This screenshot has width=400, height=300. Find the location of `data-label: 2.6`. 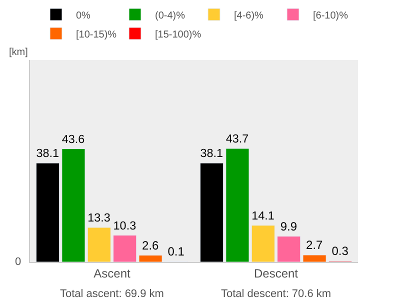

data-label: 2.6 is located at coordinates (151, 245).